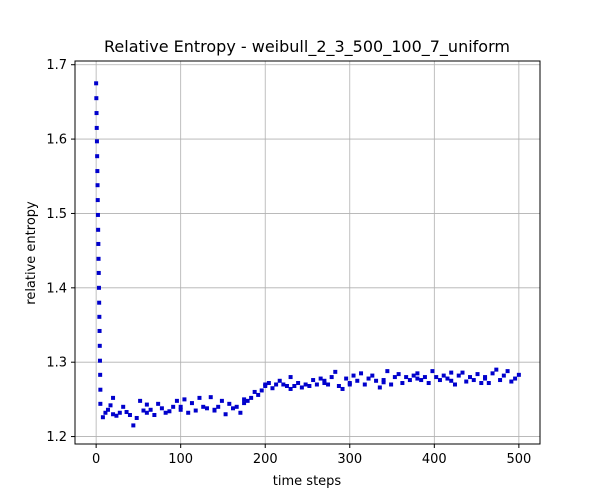 The image size is (600, 500). I want to click on y-tick-label: 1.7, so click(56, 65).